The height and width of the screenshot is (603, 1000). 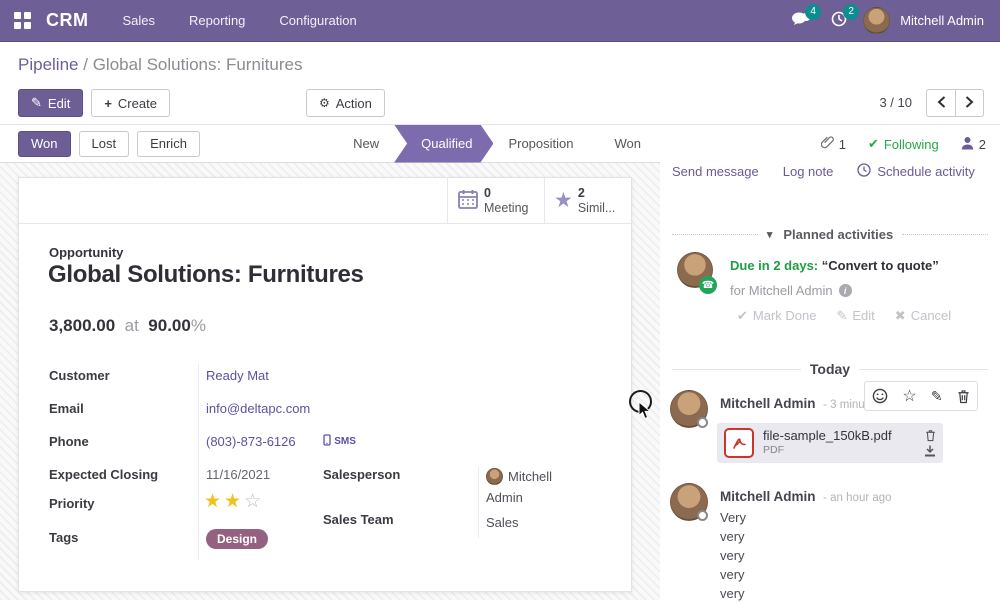 What do you see at coordinates (864, 171) in the screenshot?
I see `clock-icon` at bounding box center [864, 171].